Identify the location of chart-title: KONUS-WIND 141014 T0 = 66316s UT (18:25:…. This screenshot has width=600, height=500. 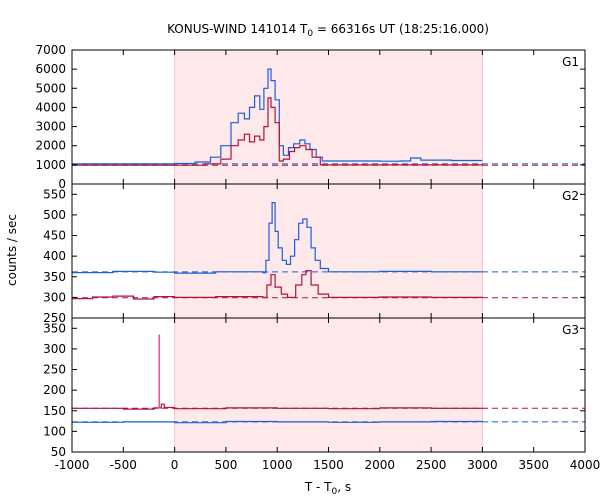
(328, 30).